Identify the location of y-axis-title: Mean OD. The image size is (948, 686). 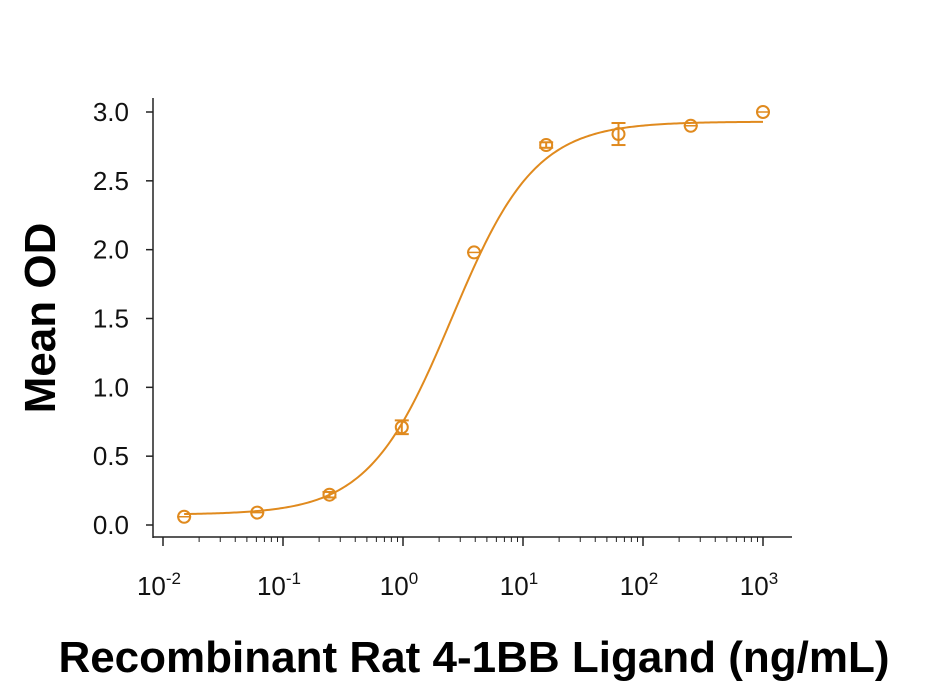
(40, 318).